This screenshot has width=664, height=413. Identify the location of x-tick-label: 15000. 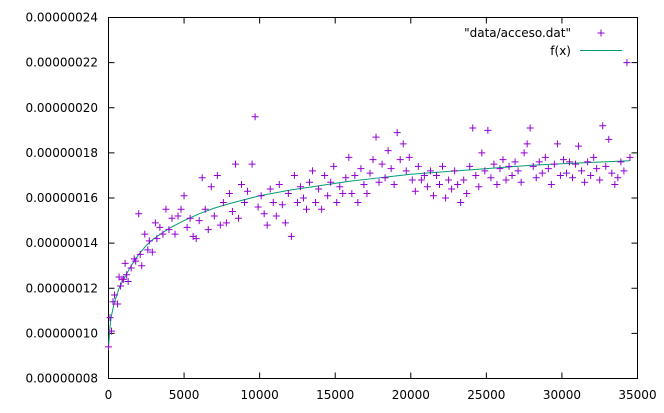
(335, 395).